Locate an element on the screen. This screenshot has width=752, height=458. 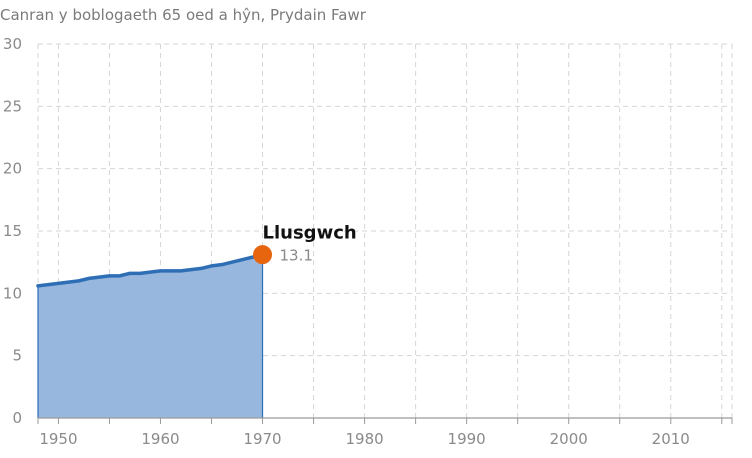
x-tick-label: 1960 is located at coordinates (160, 439).